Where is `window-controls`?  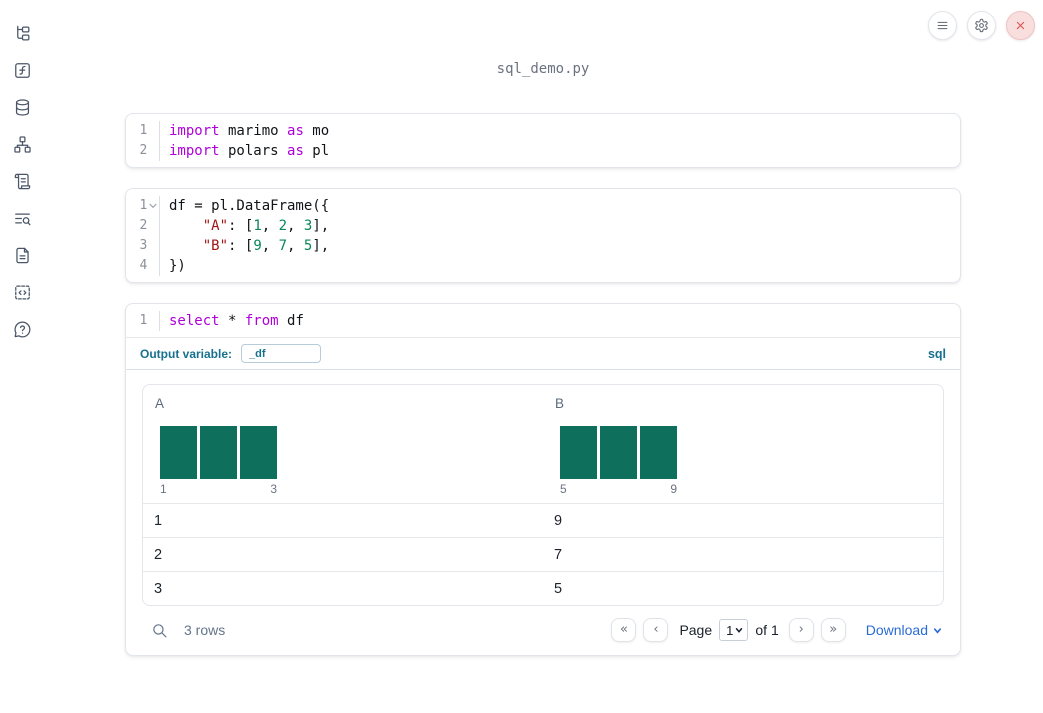 window-controls is located at coordinates (981, 25).